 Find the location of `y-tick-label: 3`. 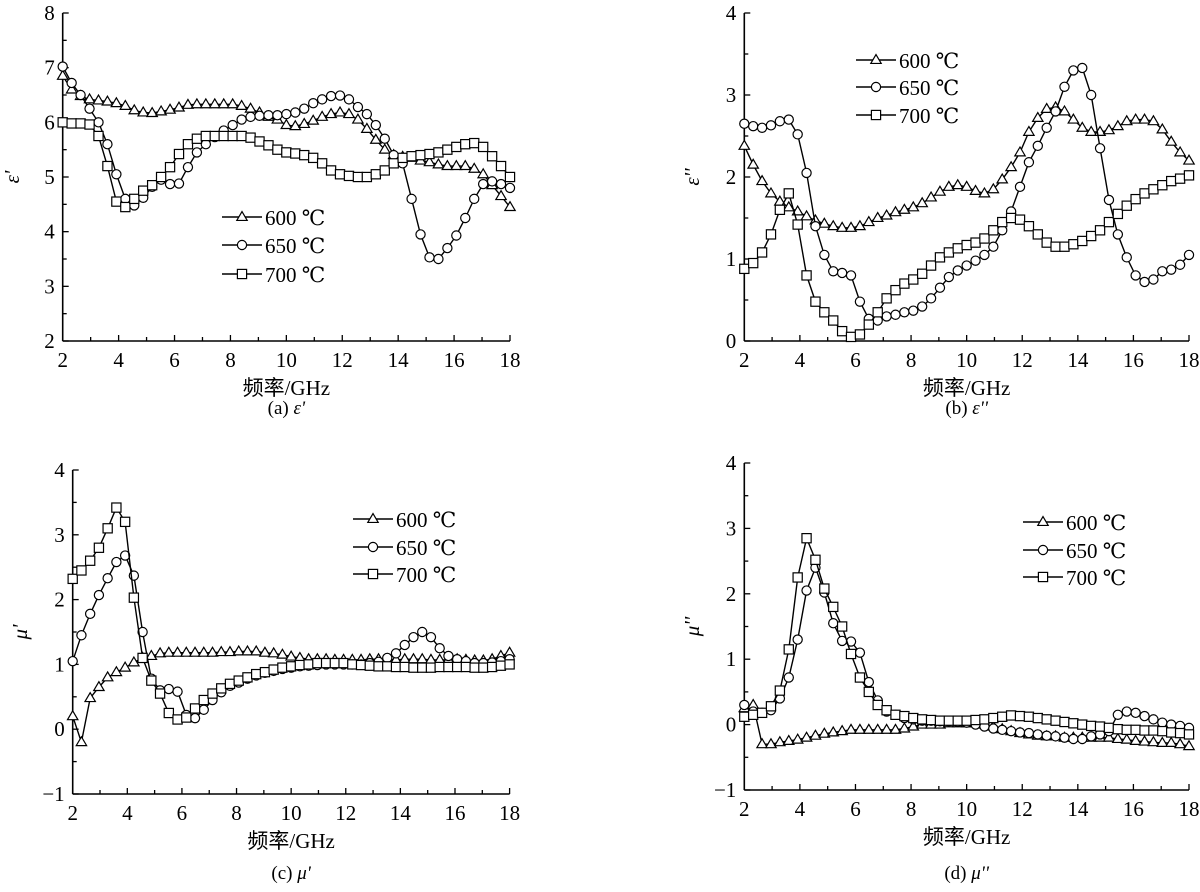

y-tick-label: 3 is located at coordinates (731, 95).